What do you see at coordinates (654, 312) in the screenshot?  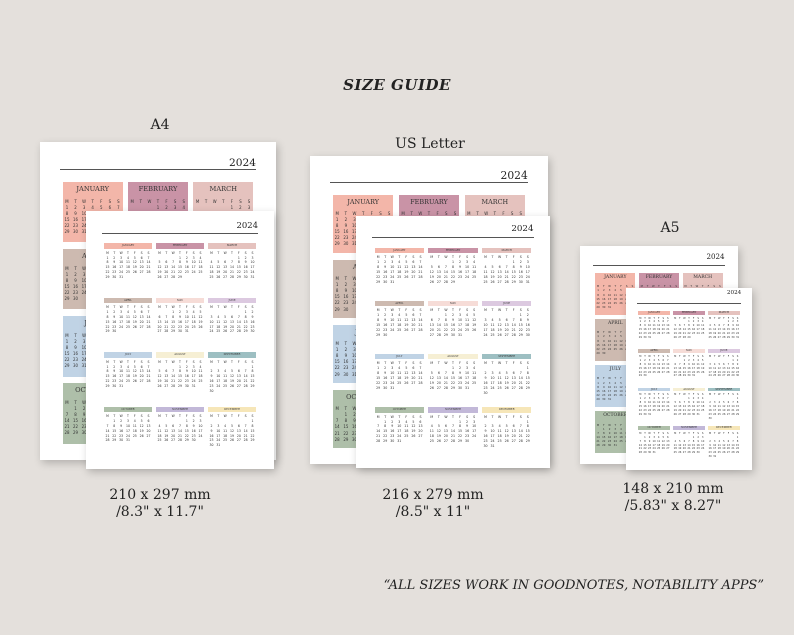 I see `month-header: JANUARY` at bounding box center [654, 312].